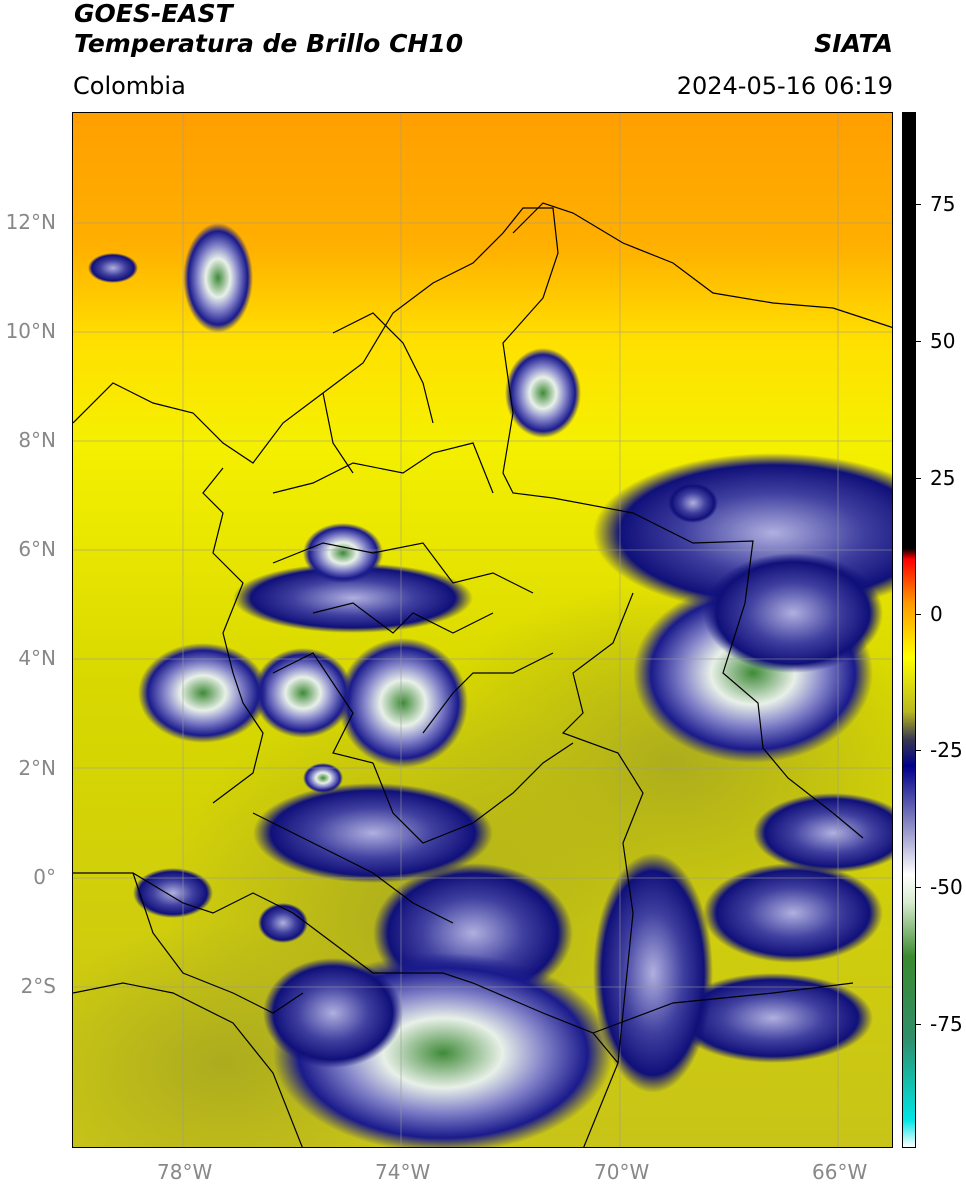 Image resolution: width=966 pixels, height=1190 pixels. What do you see at coordinates (943, 204) in the screenshot?
I see `cbar-label-75: 75` at bounding box center [943, 204].